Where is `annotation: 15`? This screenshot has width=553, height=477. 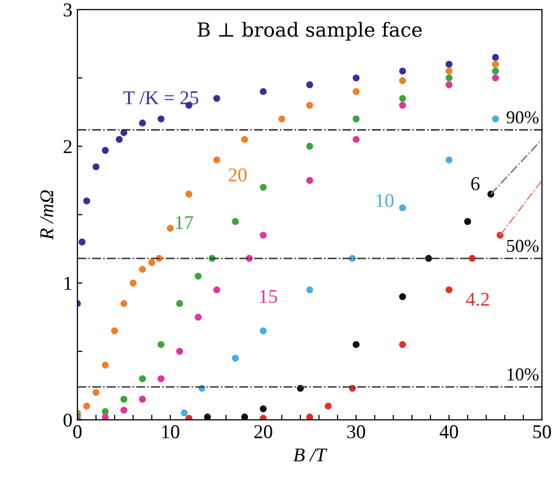 annotation: 15 is located at coordinates (269, 297).